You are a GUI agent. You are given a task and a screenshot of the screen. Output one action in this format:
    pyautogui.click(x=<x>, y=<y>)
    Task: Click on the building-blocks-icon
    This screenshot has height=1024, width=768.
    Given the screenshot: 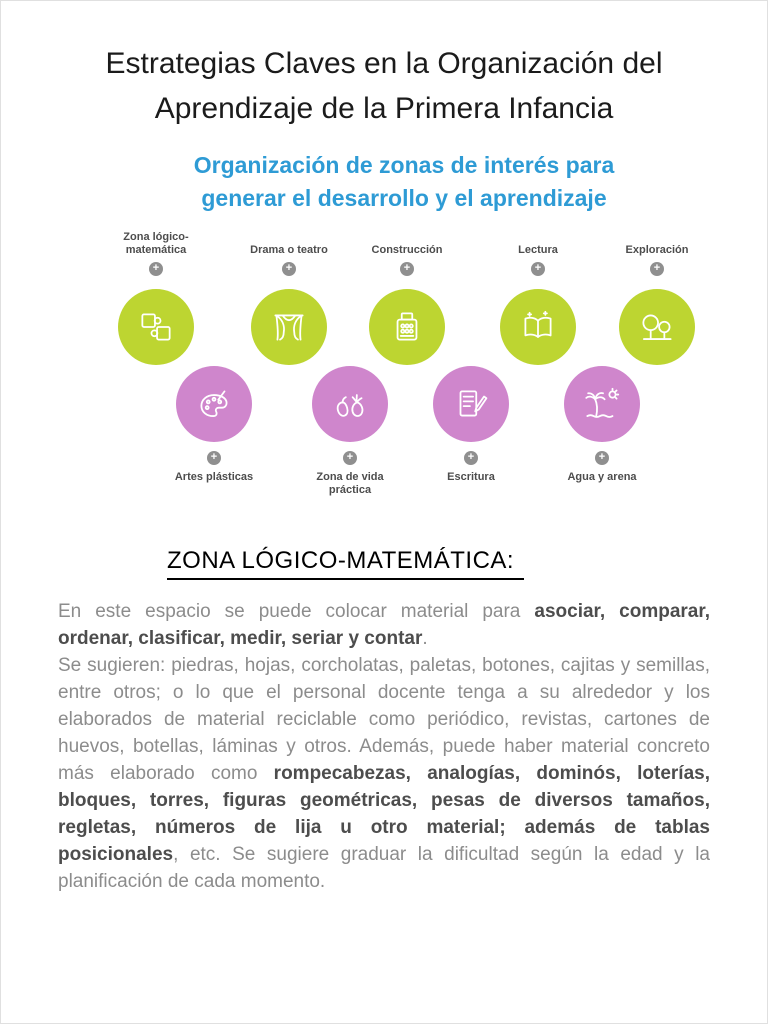 What is the action you would take?
    pyautogui.click(x=407, y=326)
    